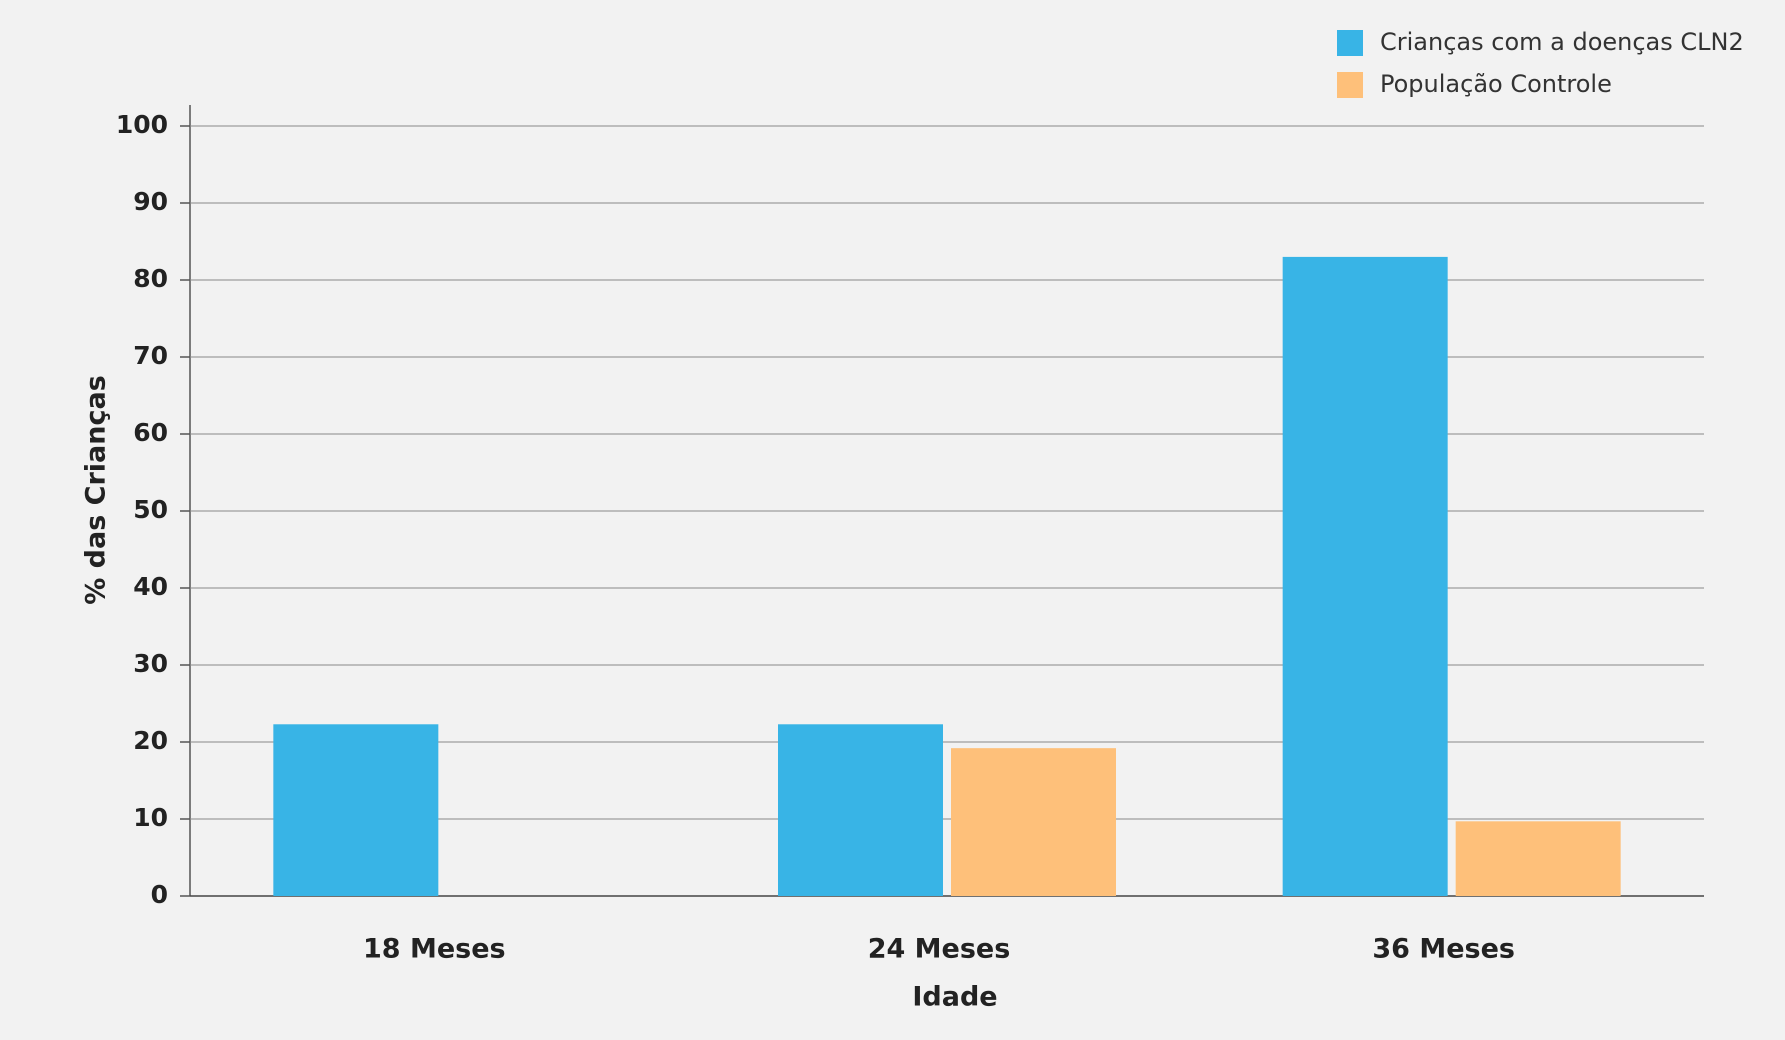 This screenshot has width=1785, height=1040. Describe the element at coordinates (150, 355) in the screenshot. I see `y-tick-label: 70` at that location.